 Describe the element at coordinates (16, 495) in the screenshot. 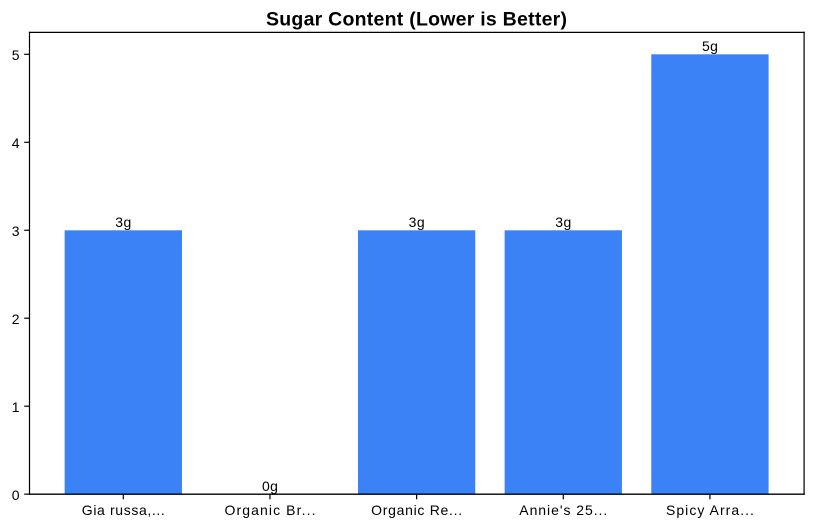

I see `svg-text: 0` at that location.